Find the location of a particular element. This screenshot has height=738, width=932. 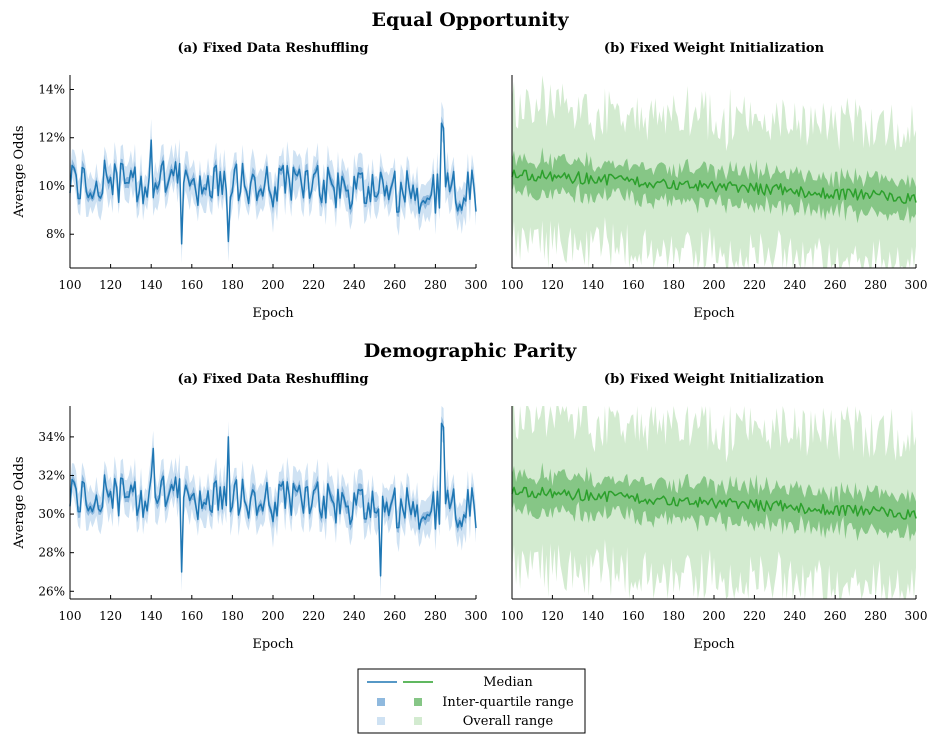

y-tick-label: 12% is located at coordinates (51, 138).